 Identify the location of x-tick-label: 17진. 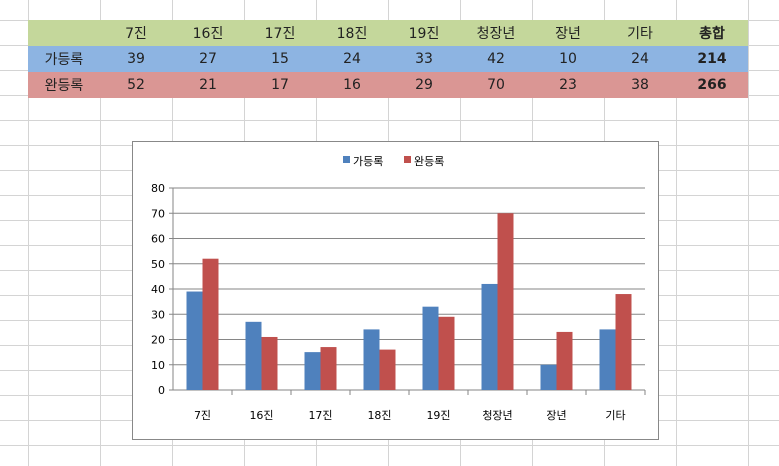
(320, 415).